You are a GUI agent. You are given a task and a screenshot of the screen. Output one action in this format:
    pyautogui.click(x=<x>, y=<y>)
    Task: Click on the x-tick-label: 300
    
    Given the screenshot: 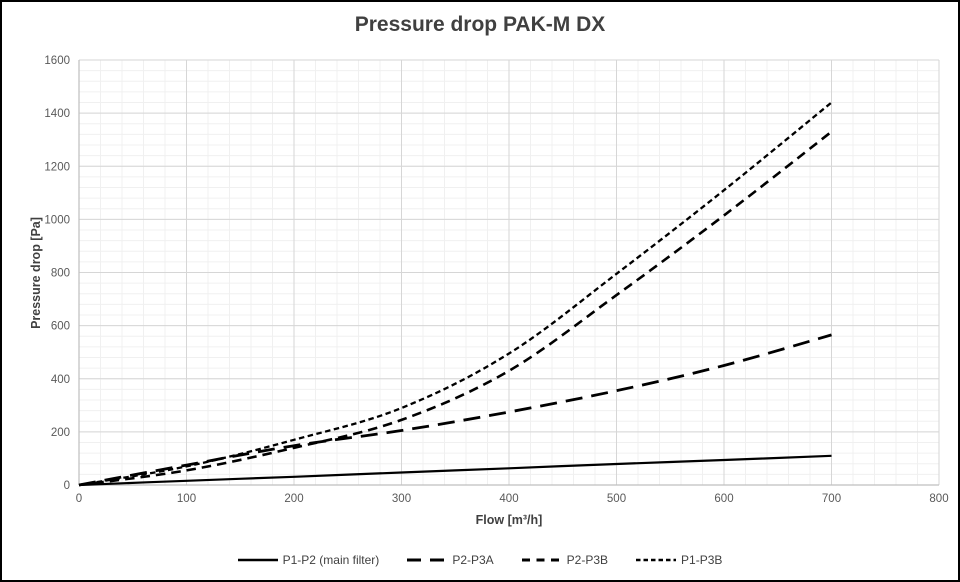 What is the action you would take?
    pyautogui.click(x=401, y=499)
    